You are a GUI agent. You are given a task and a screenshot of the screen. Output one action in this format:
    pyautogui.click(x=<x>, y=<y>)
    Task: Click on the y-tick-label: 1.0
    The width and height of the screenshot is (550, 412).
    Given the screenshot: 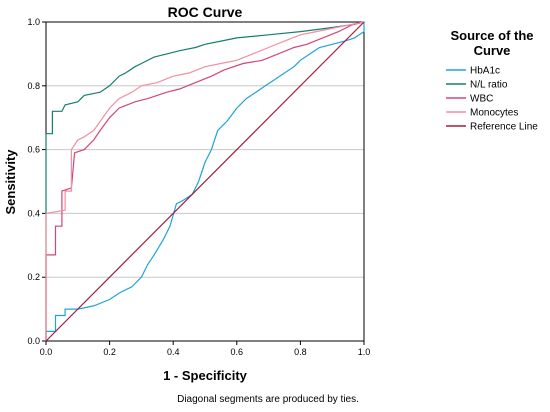 What is the action you would take?
    pyautogui.click(x=33, y=22)
    